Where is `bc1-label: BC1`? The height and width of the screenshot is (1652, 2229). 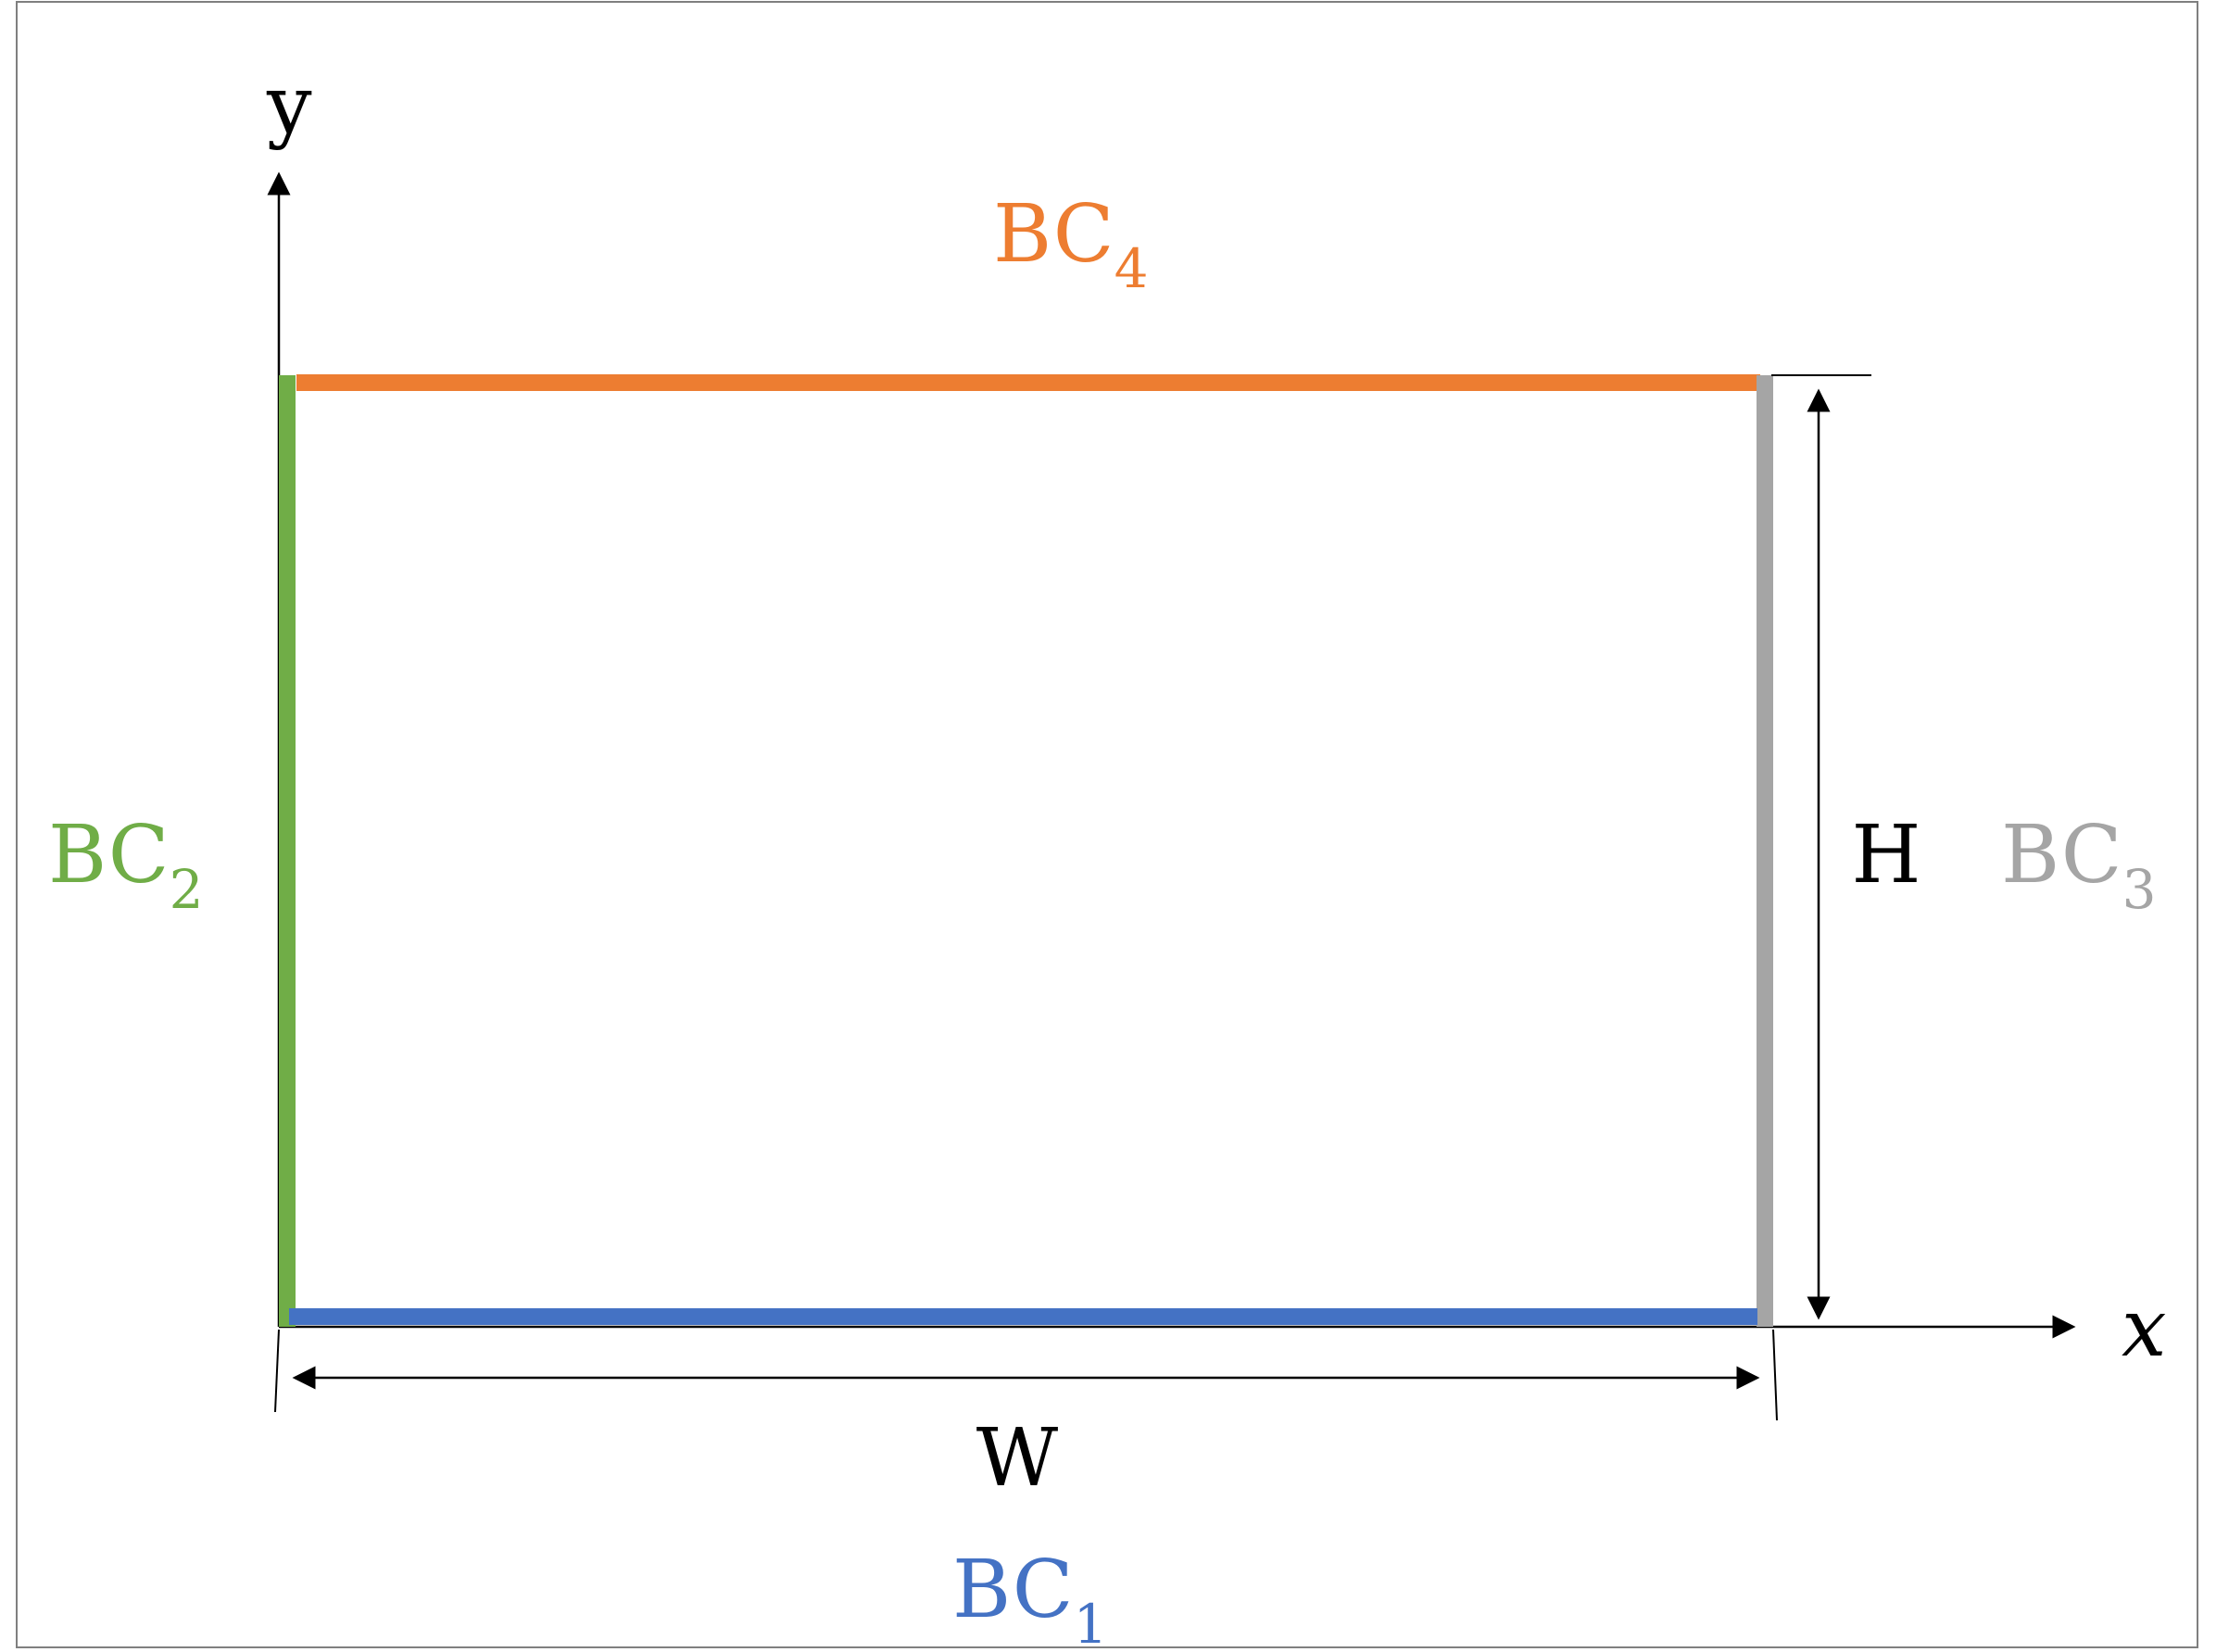 bc1-label: BC1 is located at coordinates (1030, 1598).